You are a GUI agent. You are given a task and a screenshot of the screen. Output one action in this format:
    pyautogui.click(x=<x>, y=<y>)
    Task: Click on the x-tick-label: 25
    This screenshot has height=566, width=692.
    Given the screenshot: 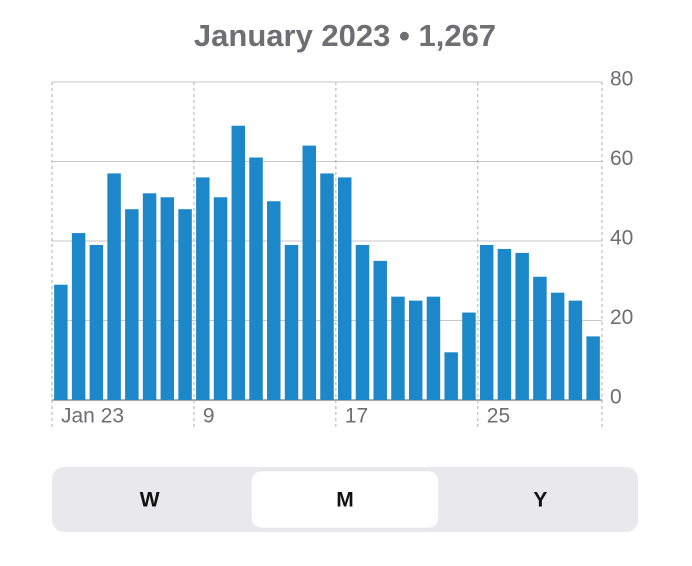 What is the action you would take?
    pyautogui.click(x=498, y=416)
    